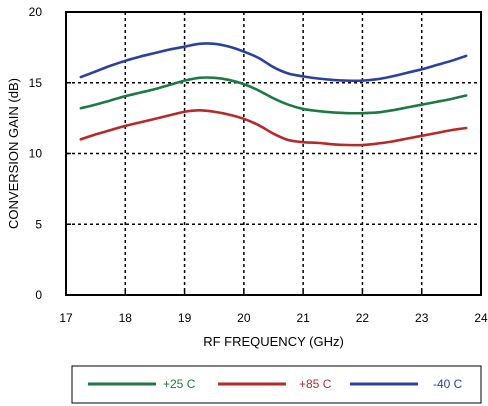  Describe the element at coordinates (273, 341) in the screenshot. I see `x-axis-label: RF FREQUENCY (GHz)` at that location.